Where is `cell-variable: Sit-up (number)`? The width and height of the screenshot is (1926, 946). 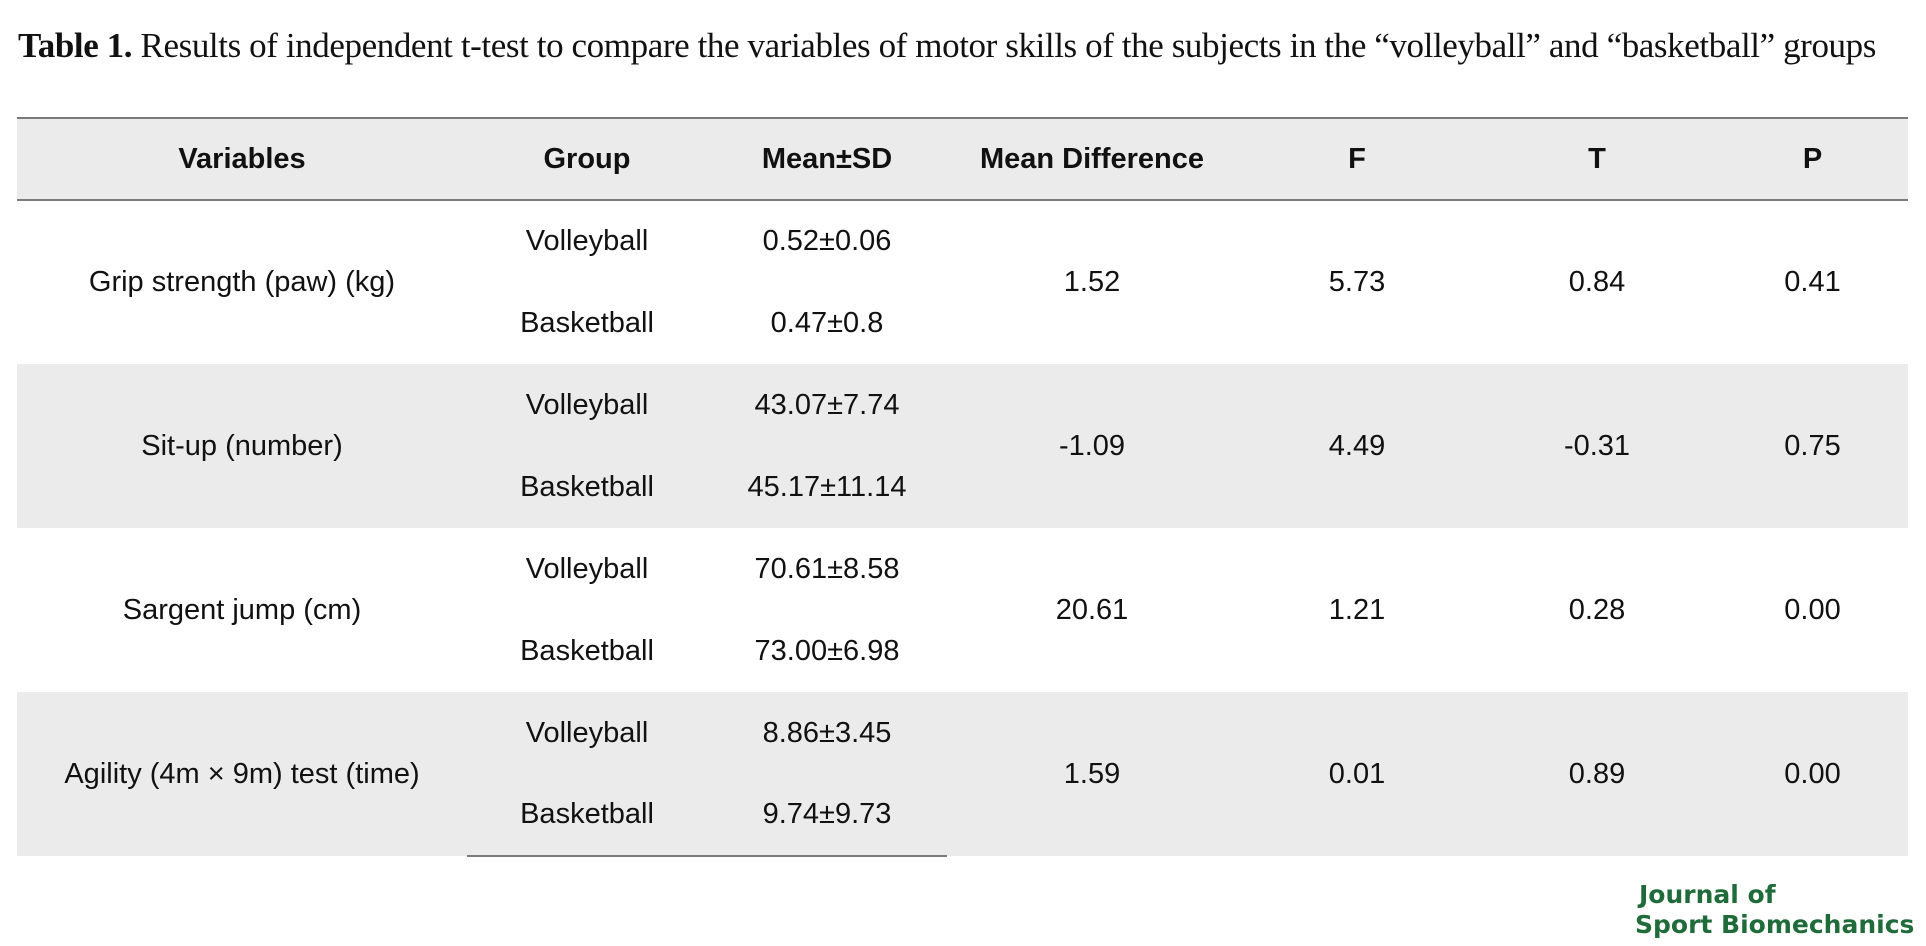
cell-variable: Sit-up (number) is located at coordinates (242, 446).